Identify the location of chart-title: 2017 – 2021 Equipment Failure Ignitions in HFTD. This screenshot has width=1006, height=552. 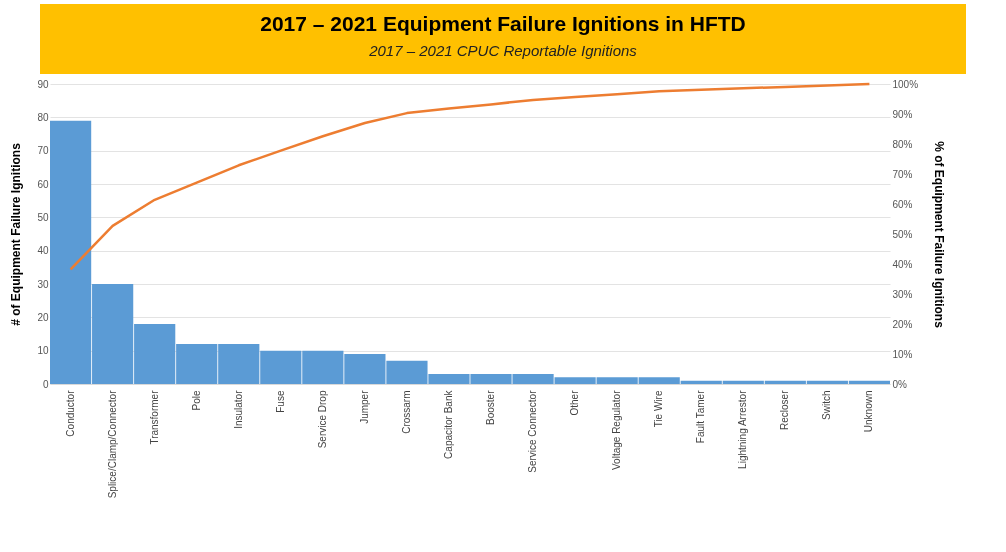
(503, 24).